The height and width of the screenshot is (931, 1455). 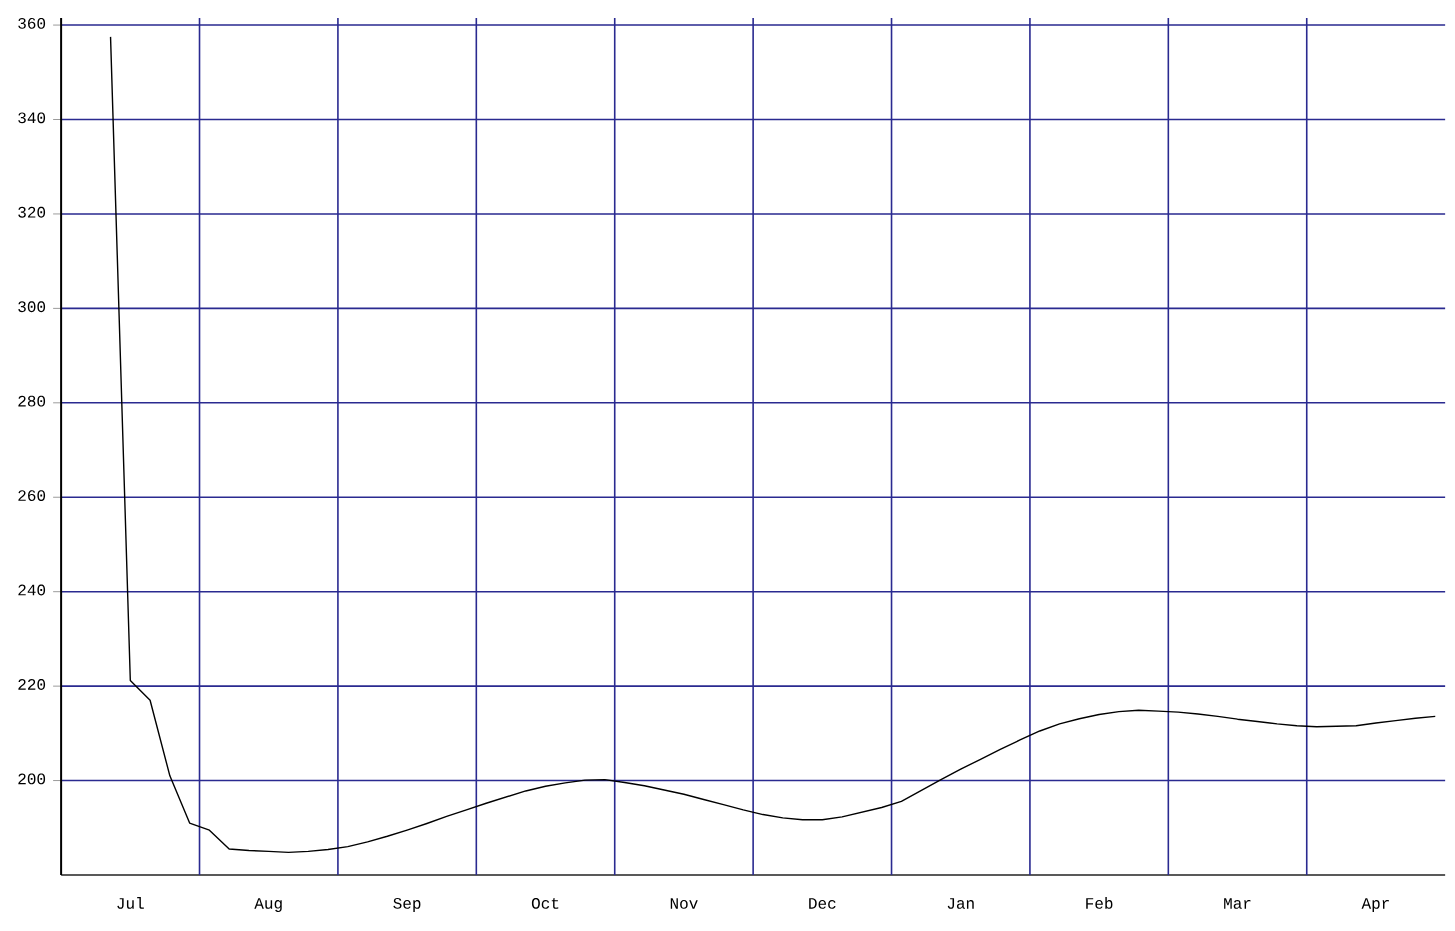 I want to click on x-tick-label: Nov, so click(x=684, y=903).